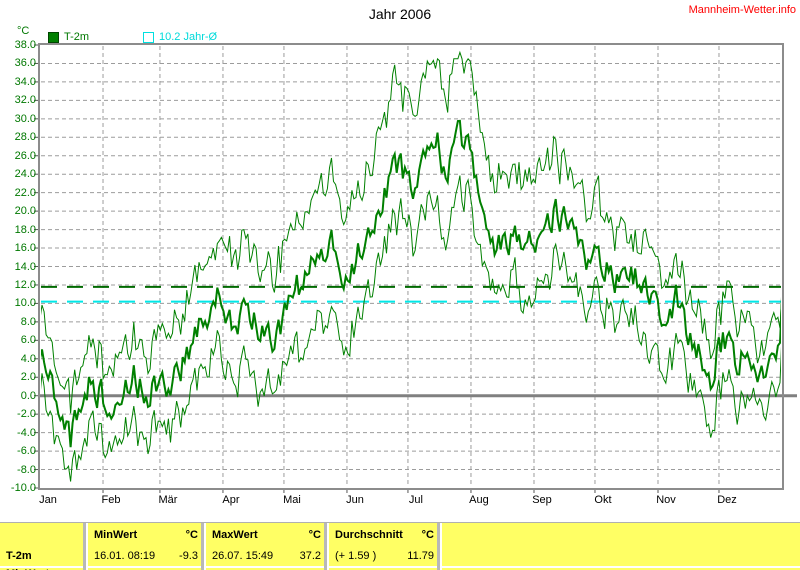 The image size is (800, 570). I want to click on stats-header-durchschnitt: Durchschnitt °C, so click(383, 534).